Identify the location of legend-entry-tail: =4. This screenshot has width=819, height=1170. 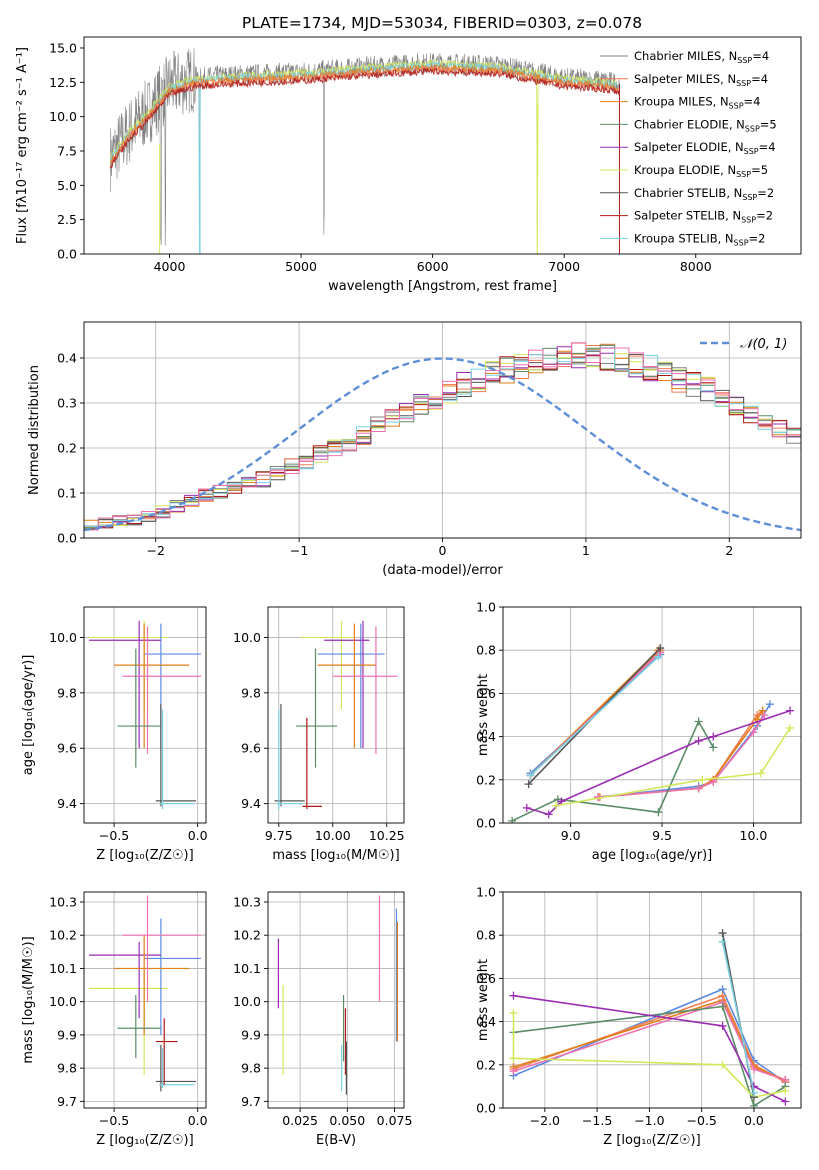
(767, 147).